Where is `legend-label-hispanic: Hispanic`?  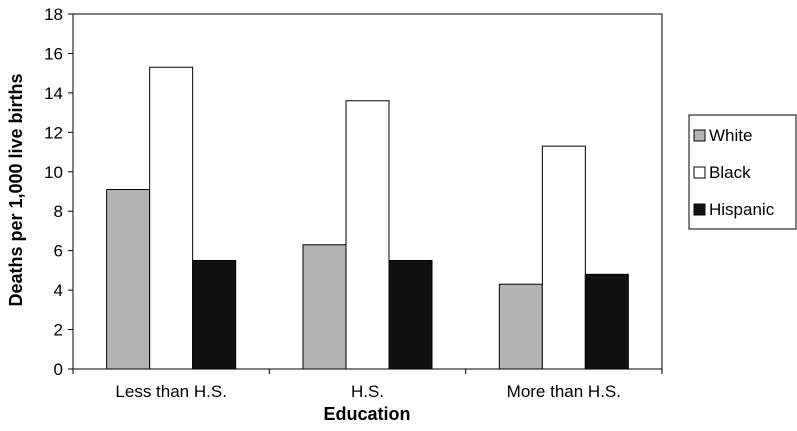
legend-label-hispanic: Hispanic is located at coordinates (742, 209).